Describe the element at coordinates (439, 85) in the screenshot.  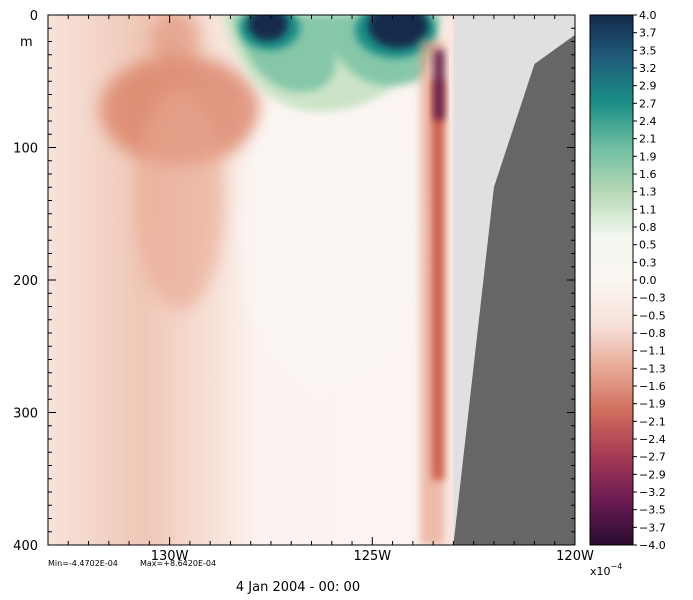
I see `coastal-band-dark` at that location.